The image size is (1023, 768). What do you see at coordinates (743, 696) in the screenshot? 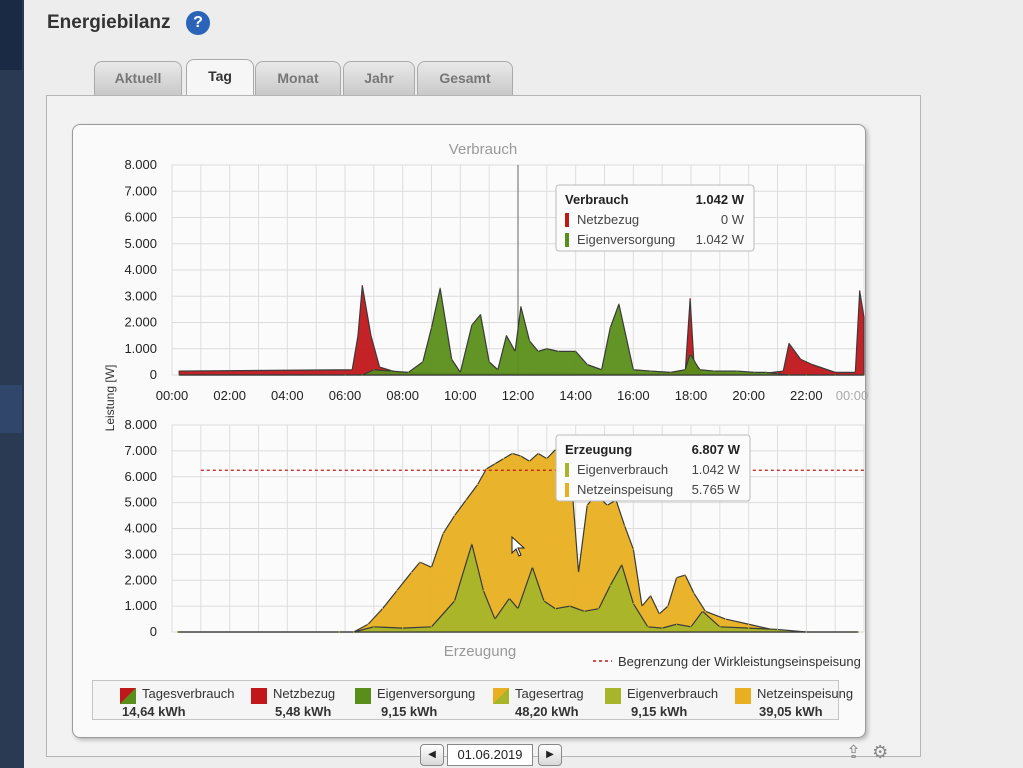
I see `legend-swatch-netzeinspeisung` at bounding box center [743, 696].